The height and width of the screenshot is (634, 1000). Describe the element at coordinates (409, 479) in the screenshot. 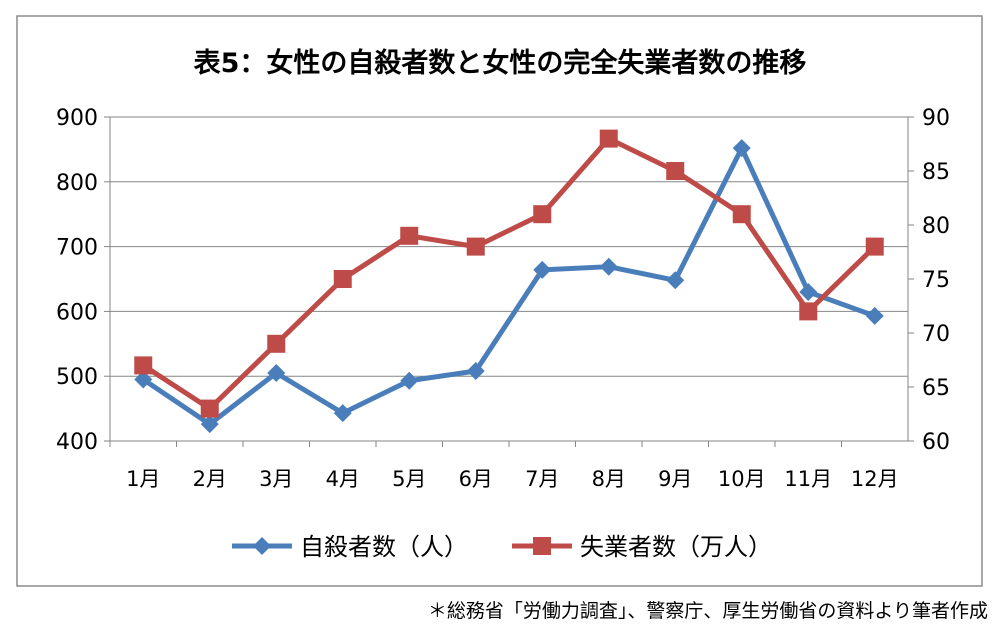

I see `x-tick-label: 5月` at that location.